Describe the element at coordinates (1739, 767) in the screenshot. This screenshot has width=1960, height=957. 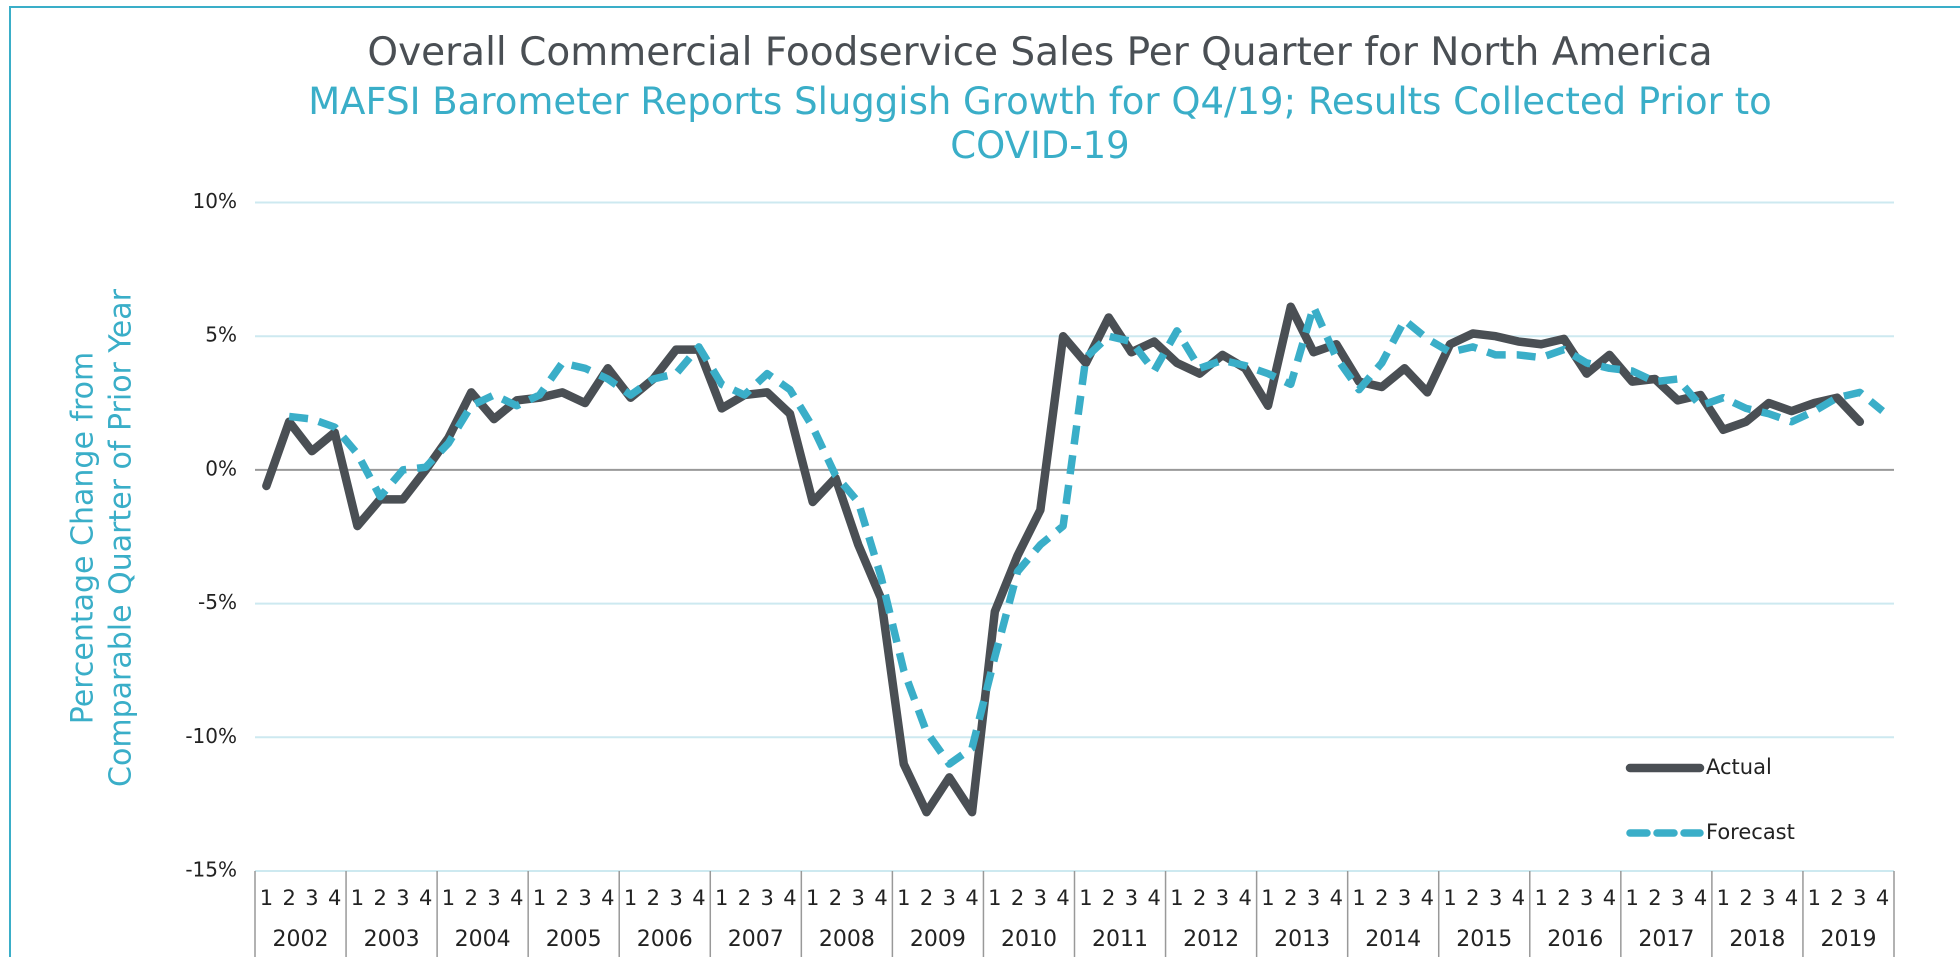
I see `legend-label: Actual` at that location.